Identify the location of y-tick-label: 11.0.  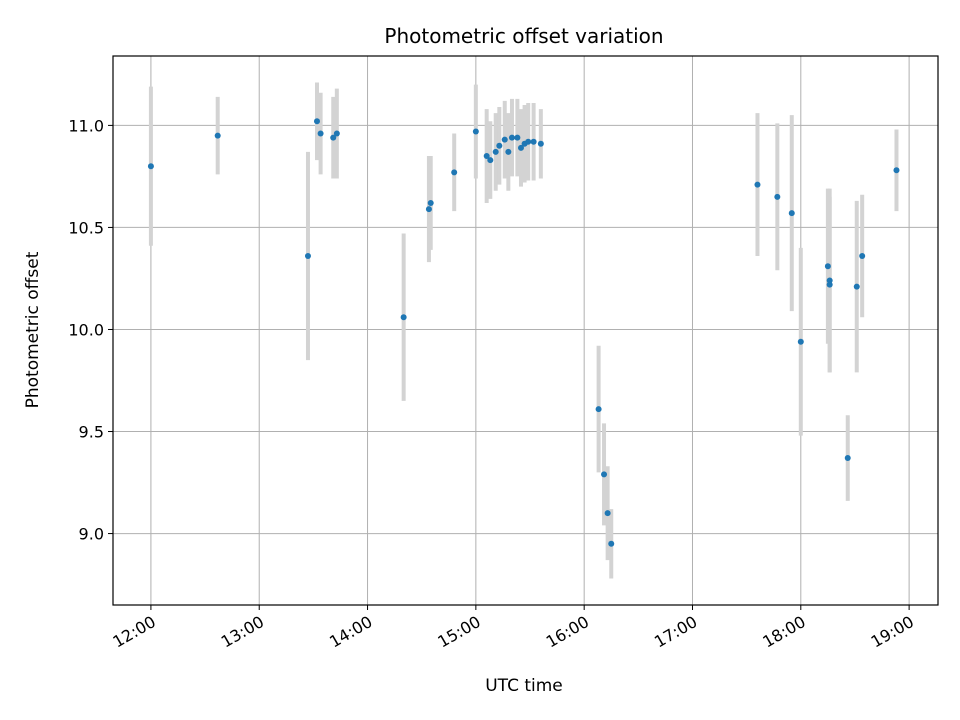
(86, 125).